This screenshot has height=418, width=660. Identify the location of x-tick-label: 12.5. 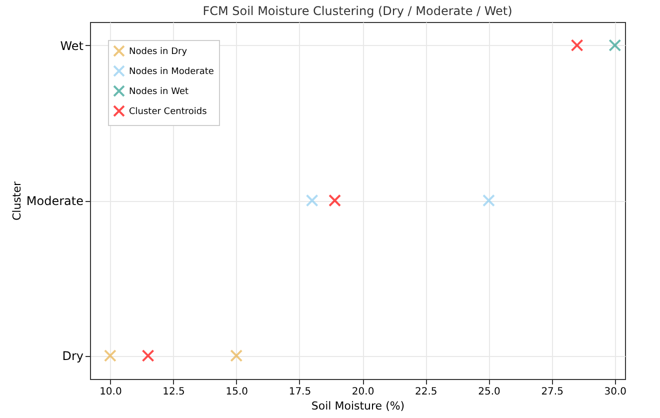
(173, 392).